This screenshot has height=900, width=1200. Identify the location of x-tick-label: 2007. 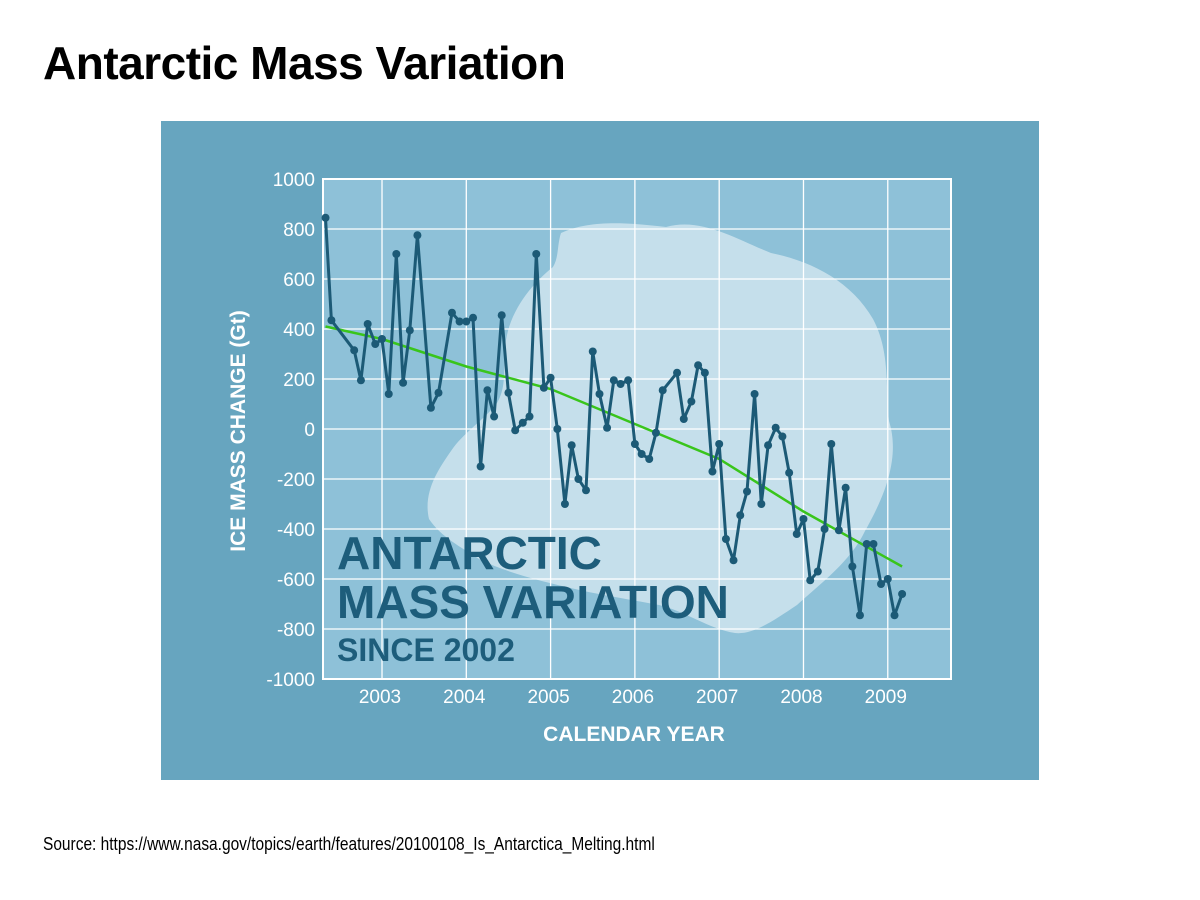
(717, 697).